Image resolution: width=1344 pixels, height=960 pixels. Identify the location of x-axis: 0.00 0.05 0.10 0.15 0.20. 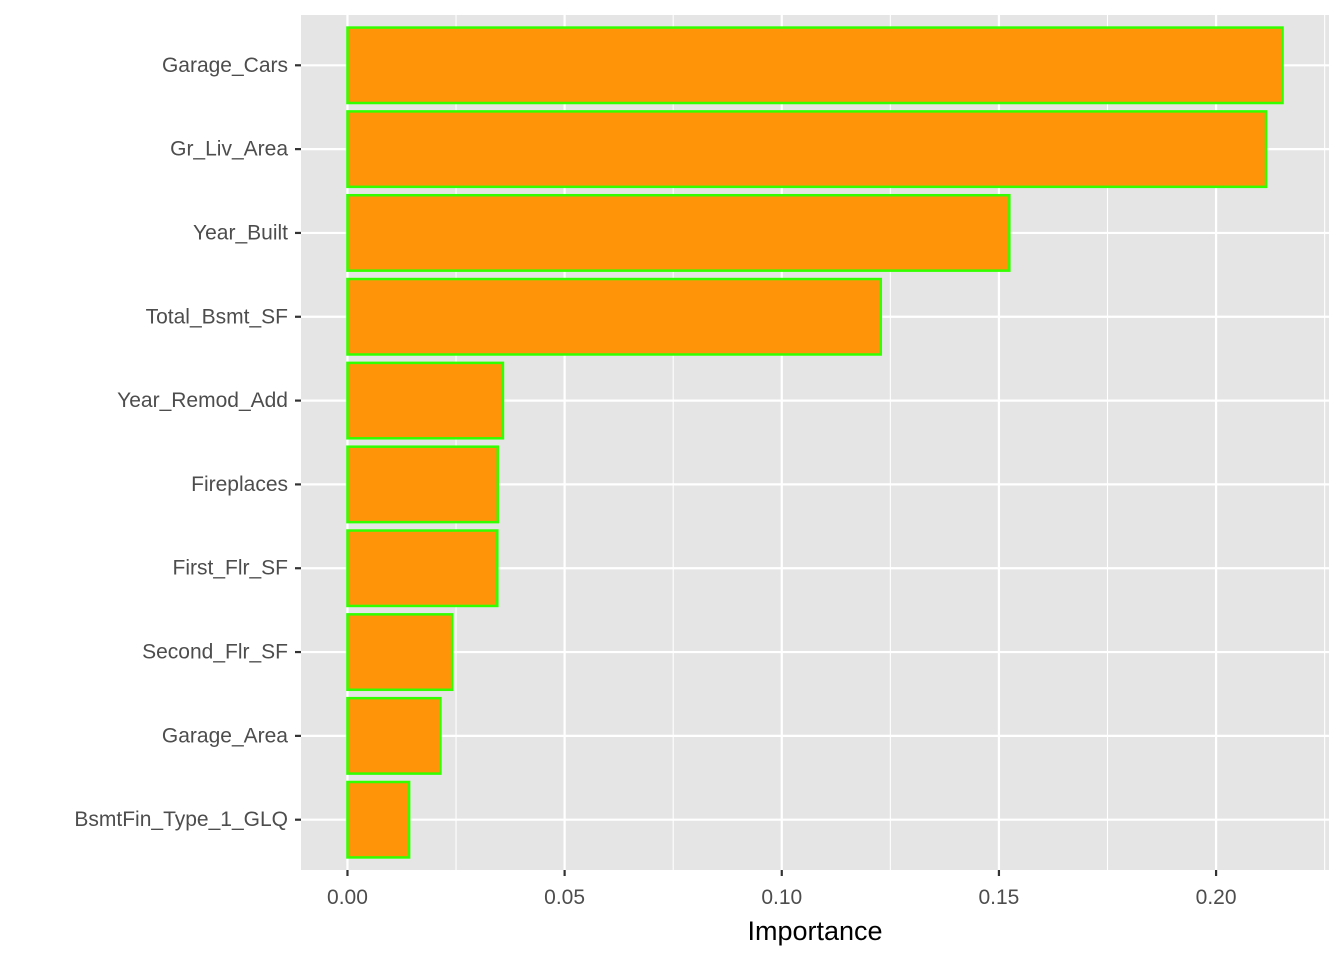
(782, 889).